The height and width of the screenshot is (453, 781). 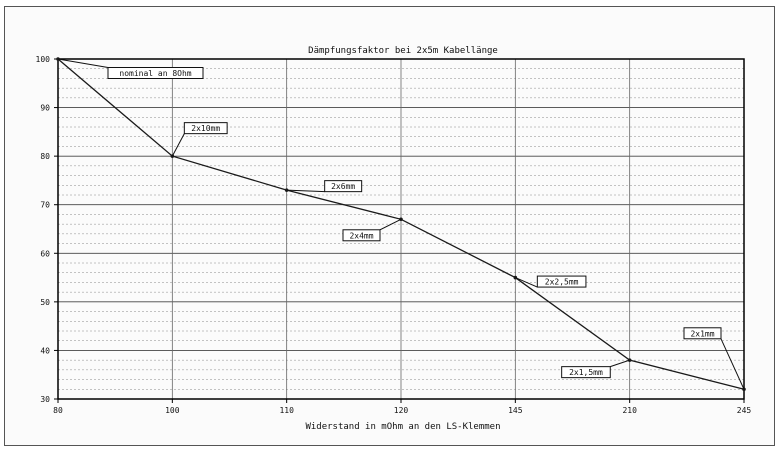 I want to click on annotation-label: 2x6mm, so click(x=343, y=186).